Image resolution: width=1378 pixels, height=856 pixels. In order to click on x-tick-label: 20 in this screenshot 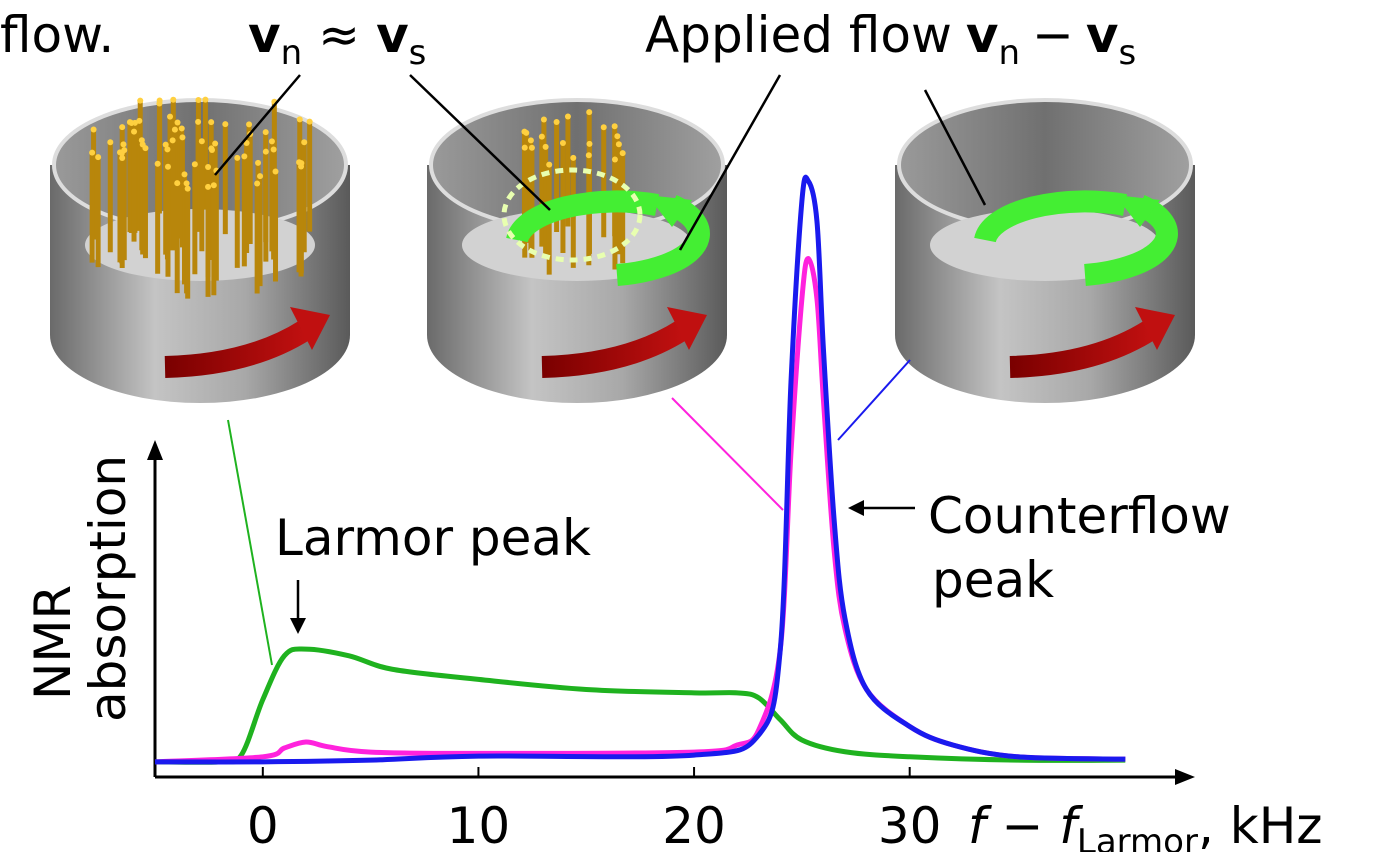, I will do `click(694, 824)`.